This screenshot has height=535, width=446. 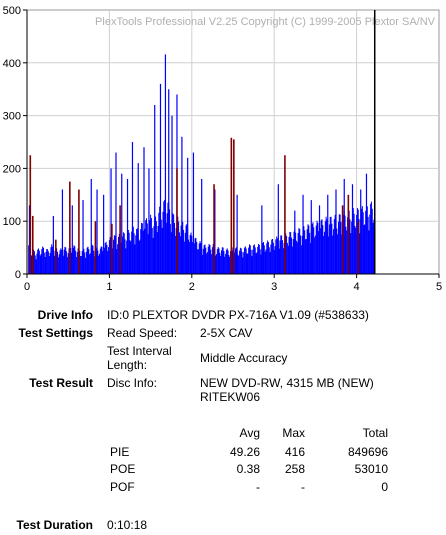 I want to click on row-pie-total: 849696, so click(x=367, y=452).